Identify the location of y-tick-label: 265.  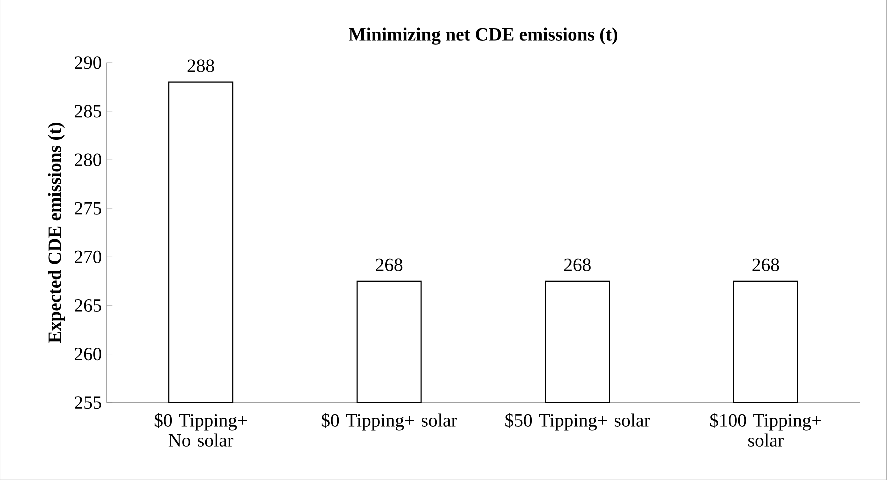
(88, 305).